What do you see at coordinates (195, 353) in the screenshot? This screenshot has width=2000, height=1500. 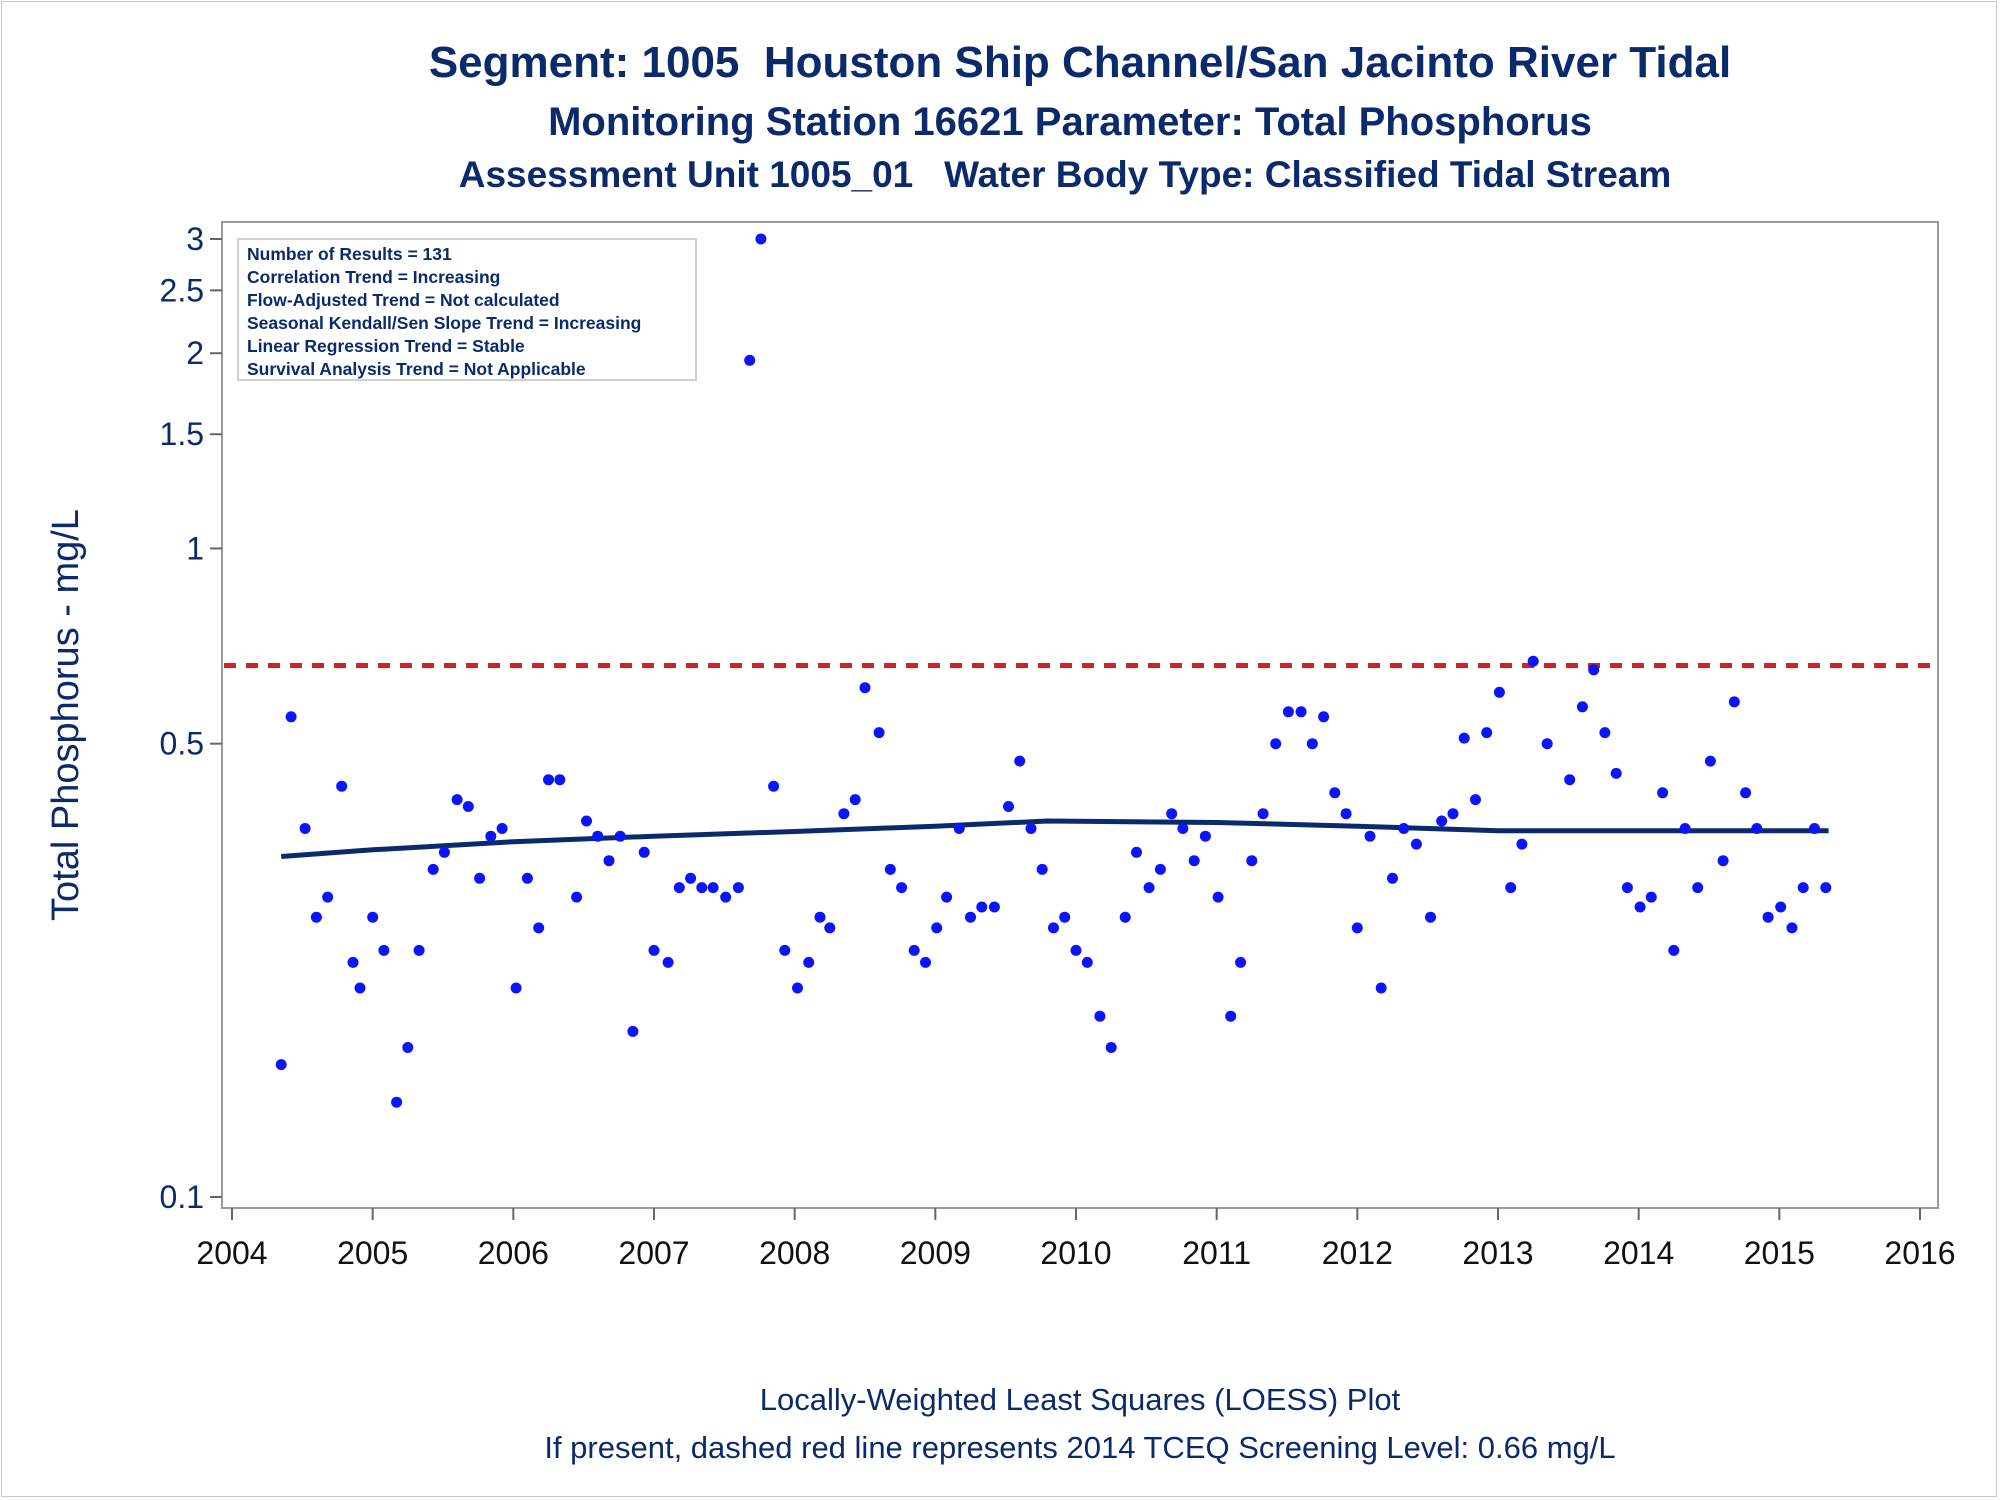 I see `y-tick-label: 2` at bounding box center [195, 353].